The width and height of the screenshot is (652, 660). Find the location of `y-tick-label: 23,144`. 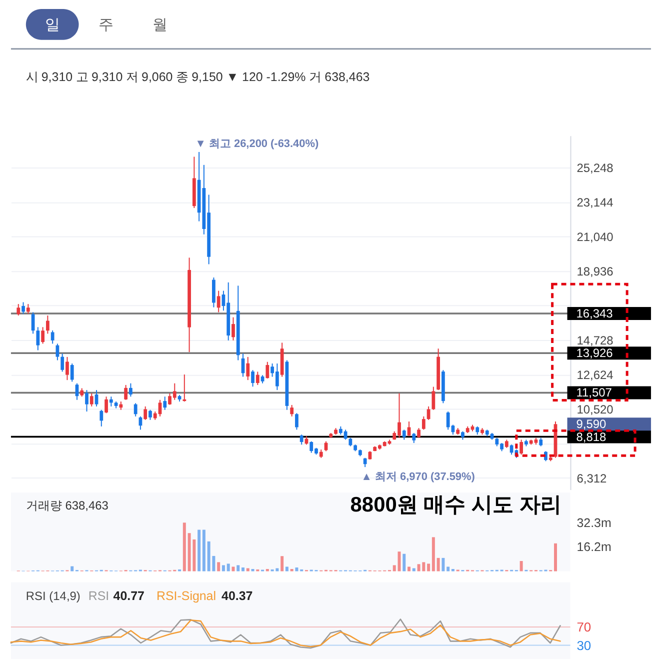

y-tick-label: 23,144 is located at coordinates (595, 203).